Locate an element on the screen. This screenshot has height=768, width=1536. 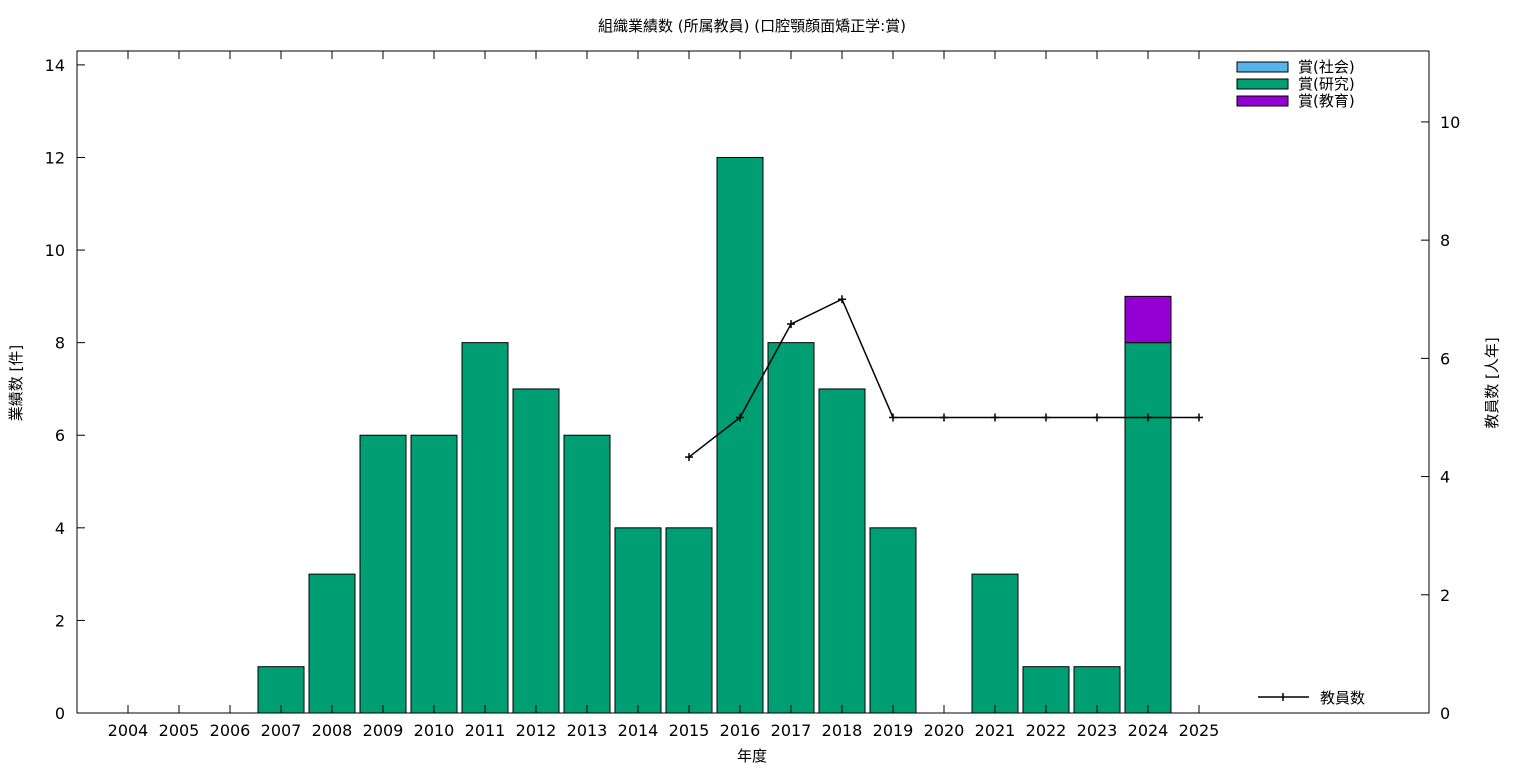
x-tick-label-2020: 2020 is located at coordinates (944, 730).